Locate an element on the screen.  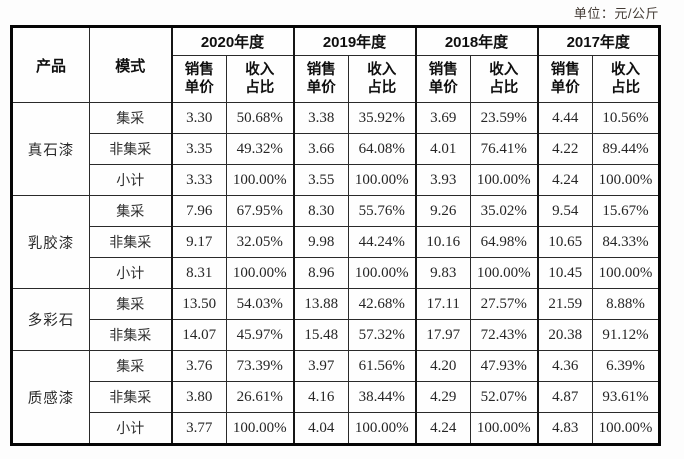
value-cell: 3.69 is located at coordinates (442, 118).